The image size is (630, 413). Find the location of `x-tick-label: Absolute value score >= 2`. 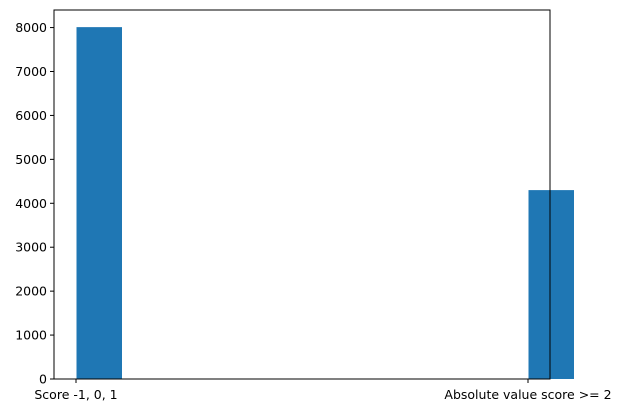

x-tick-label: Absolute value score >= 2 is located at coordinates (527, 394).